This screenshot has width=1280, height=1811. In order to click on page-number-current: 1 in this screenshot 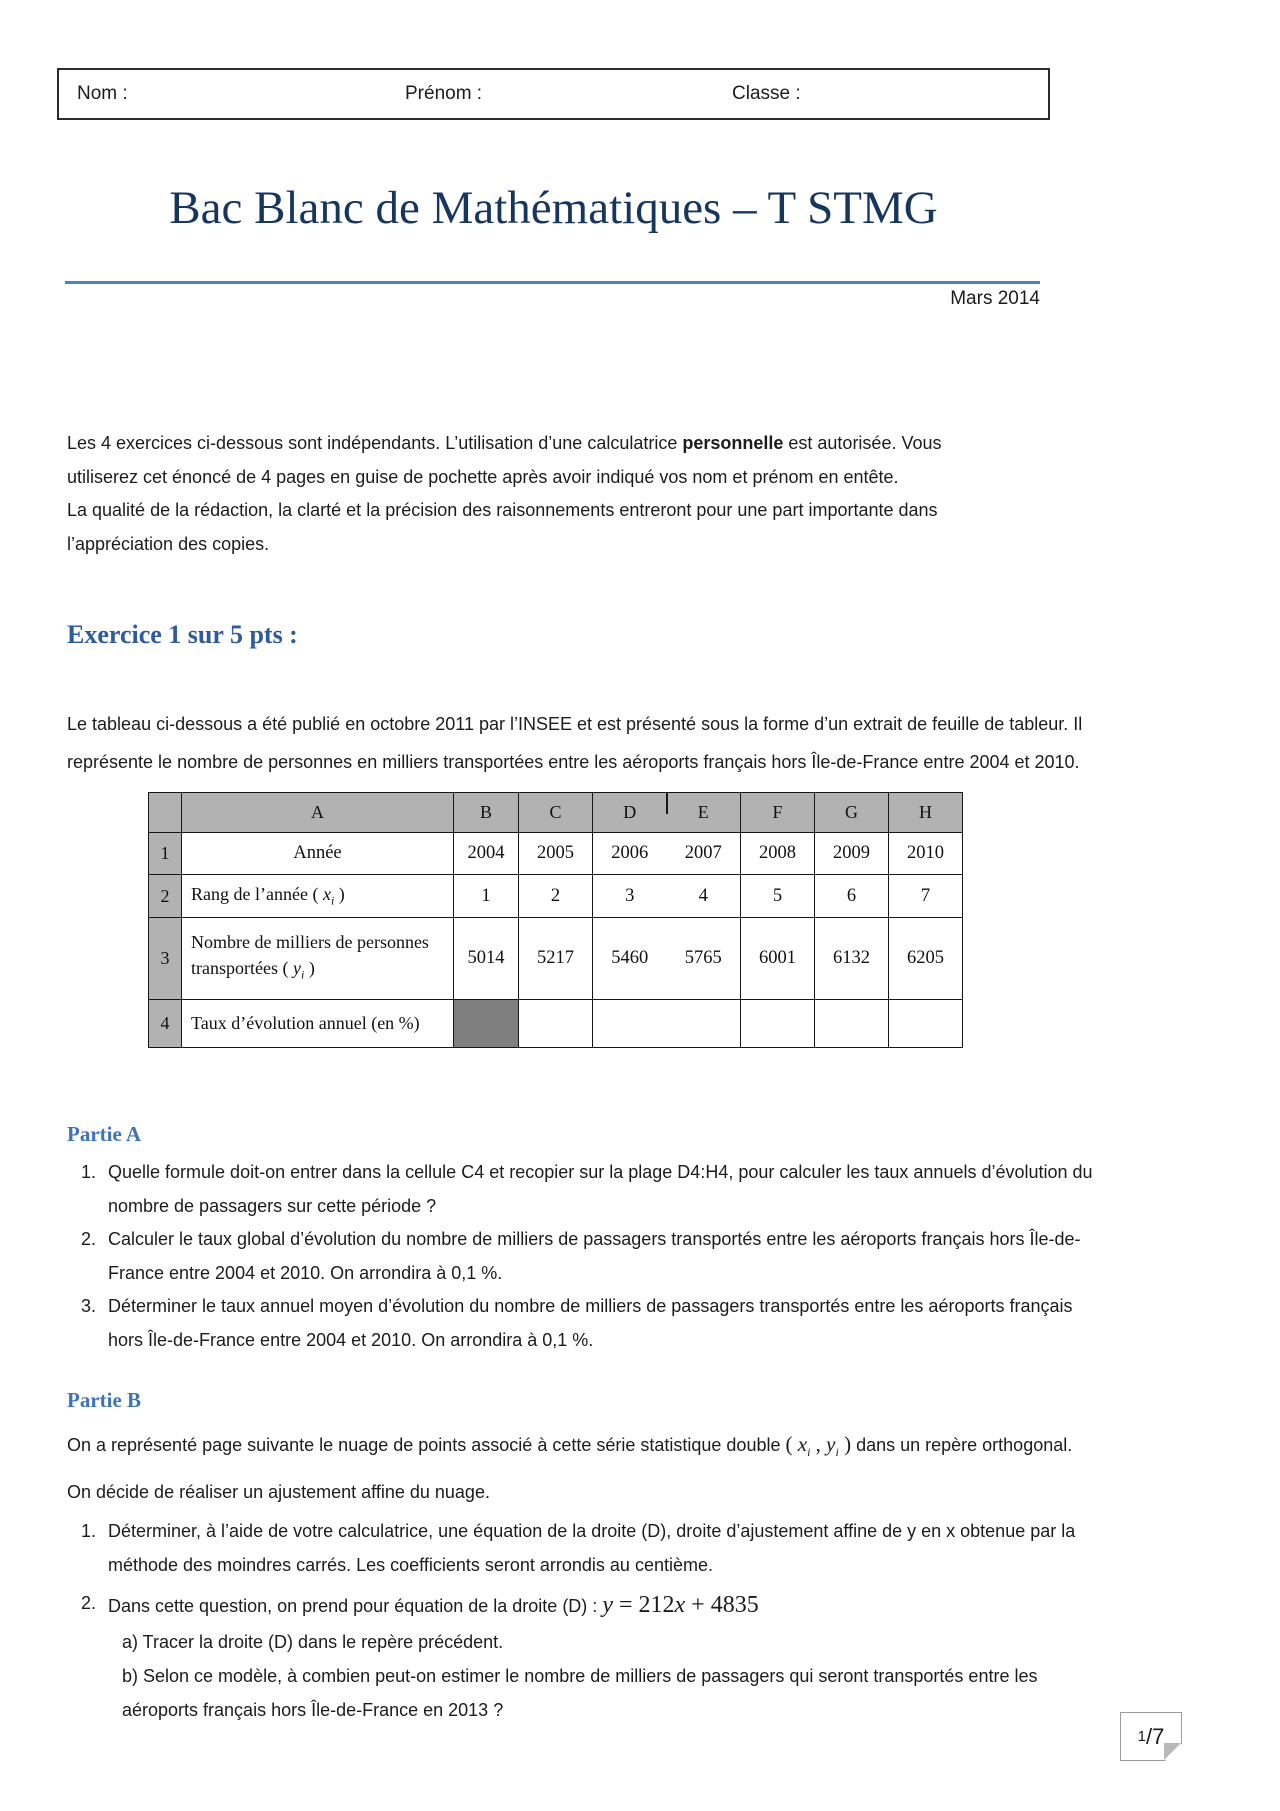, I will do `click(1141, 1736)`.